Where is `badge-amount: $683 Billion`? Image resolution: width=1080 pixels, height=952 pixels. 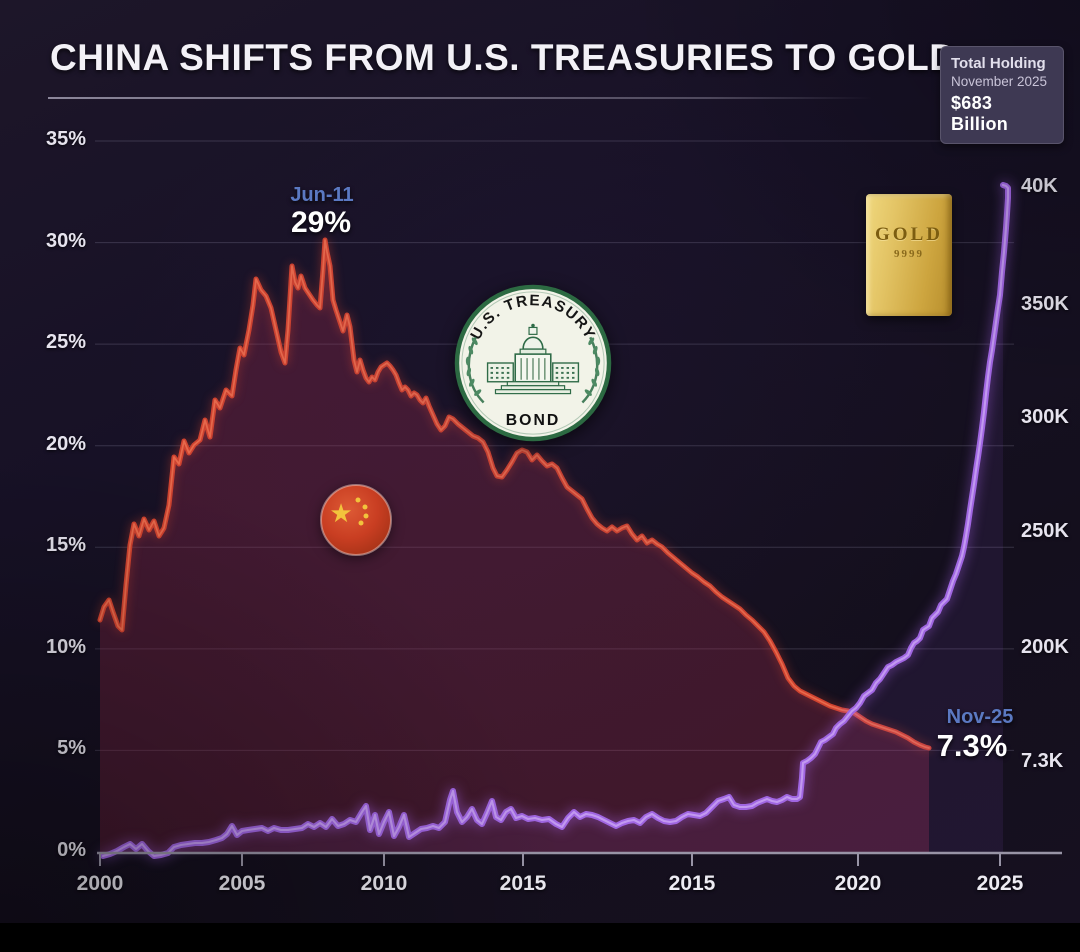
badge-amount: $683 Billion is located at coordinates (980, 113).